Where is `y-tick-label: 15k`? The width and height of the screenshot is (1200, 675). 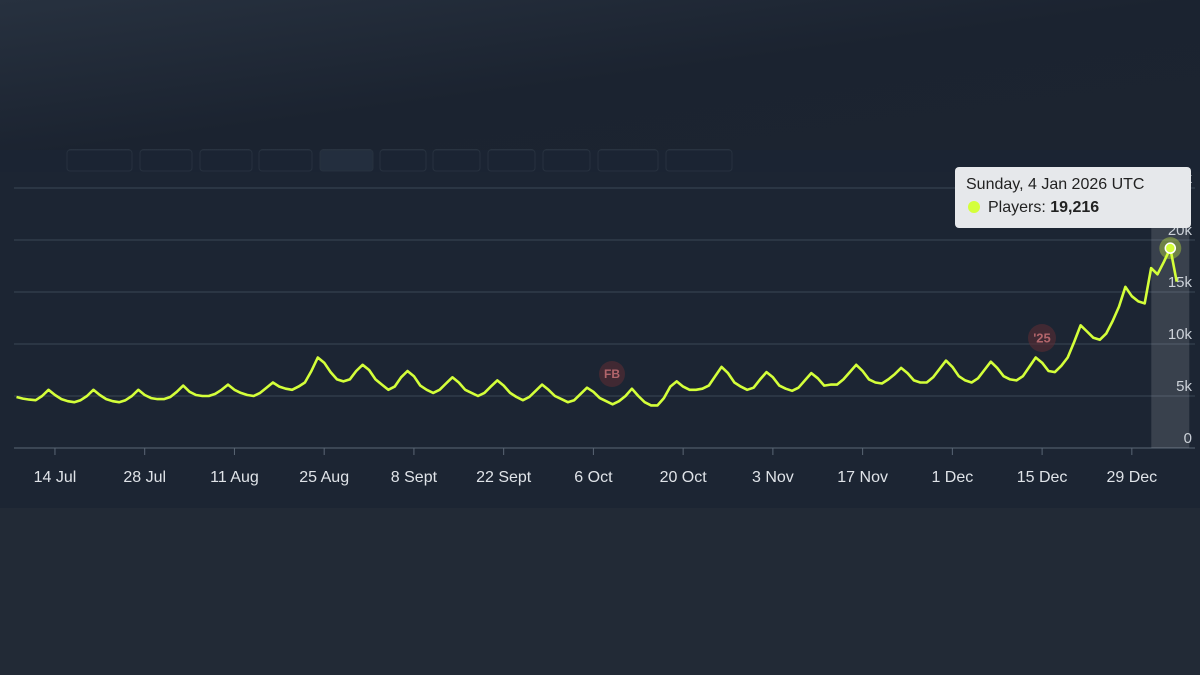 y-tick-label: 15k is located at coordinates (1180, 282).